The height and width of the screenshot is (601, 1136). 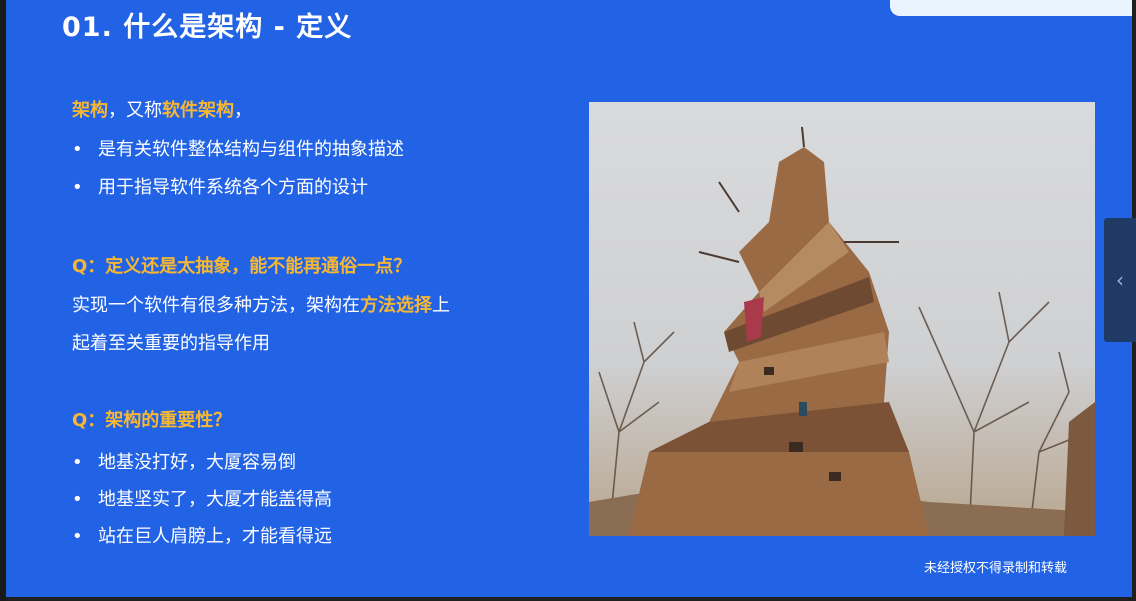 I want to click on side-panel-toggle: ‹, so click(x=1120, y=280).